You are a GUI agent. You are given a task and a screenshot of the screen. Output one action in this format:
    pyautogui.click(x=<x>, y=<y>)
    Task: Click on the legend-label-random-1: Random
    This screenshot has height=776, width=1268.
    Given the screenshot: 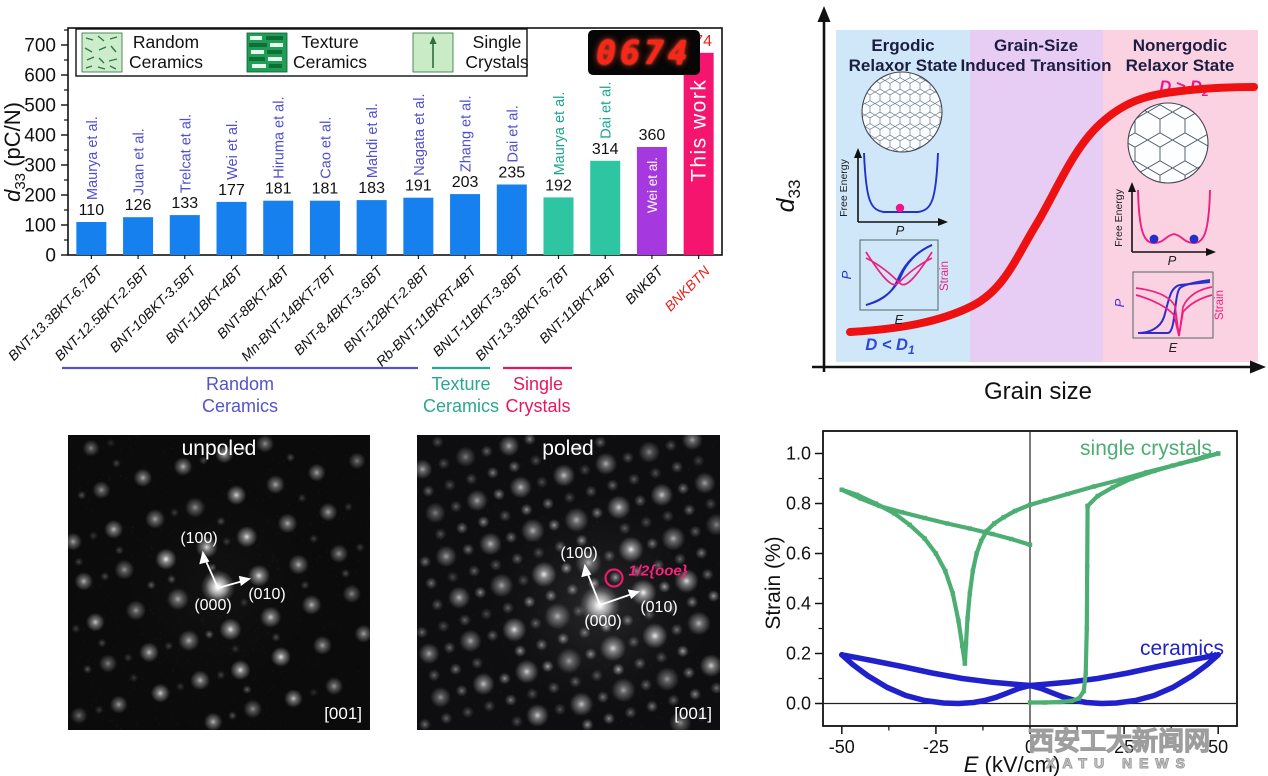 What is the action you would take?
    pyautogui.click(x=166, y=42)
    